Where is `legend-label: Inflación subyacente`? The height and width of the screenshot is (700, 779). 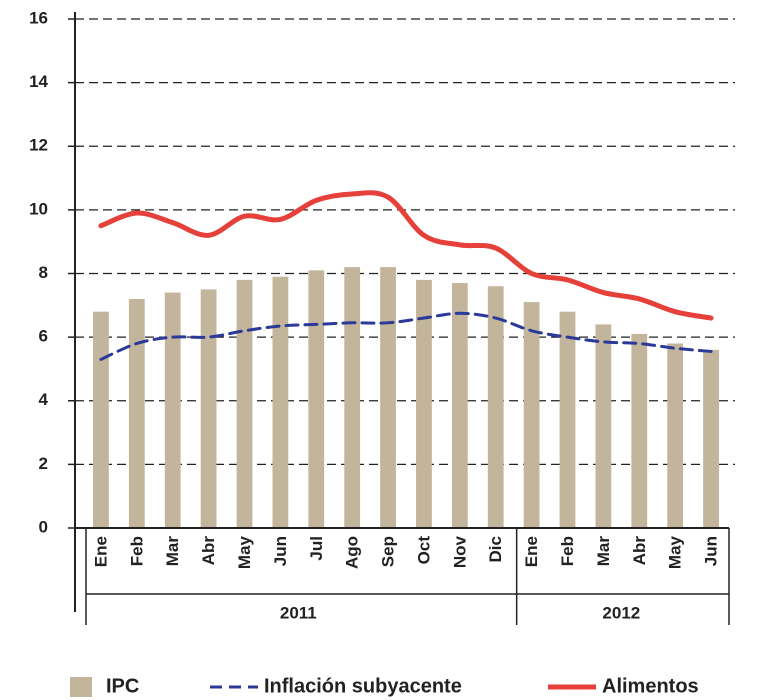
legend-label: Inflación subyacente is located at coordinates (363, 686).